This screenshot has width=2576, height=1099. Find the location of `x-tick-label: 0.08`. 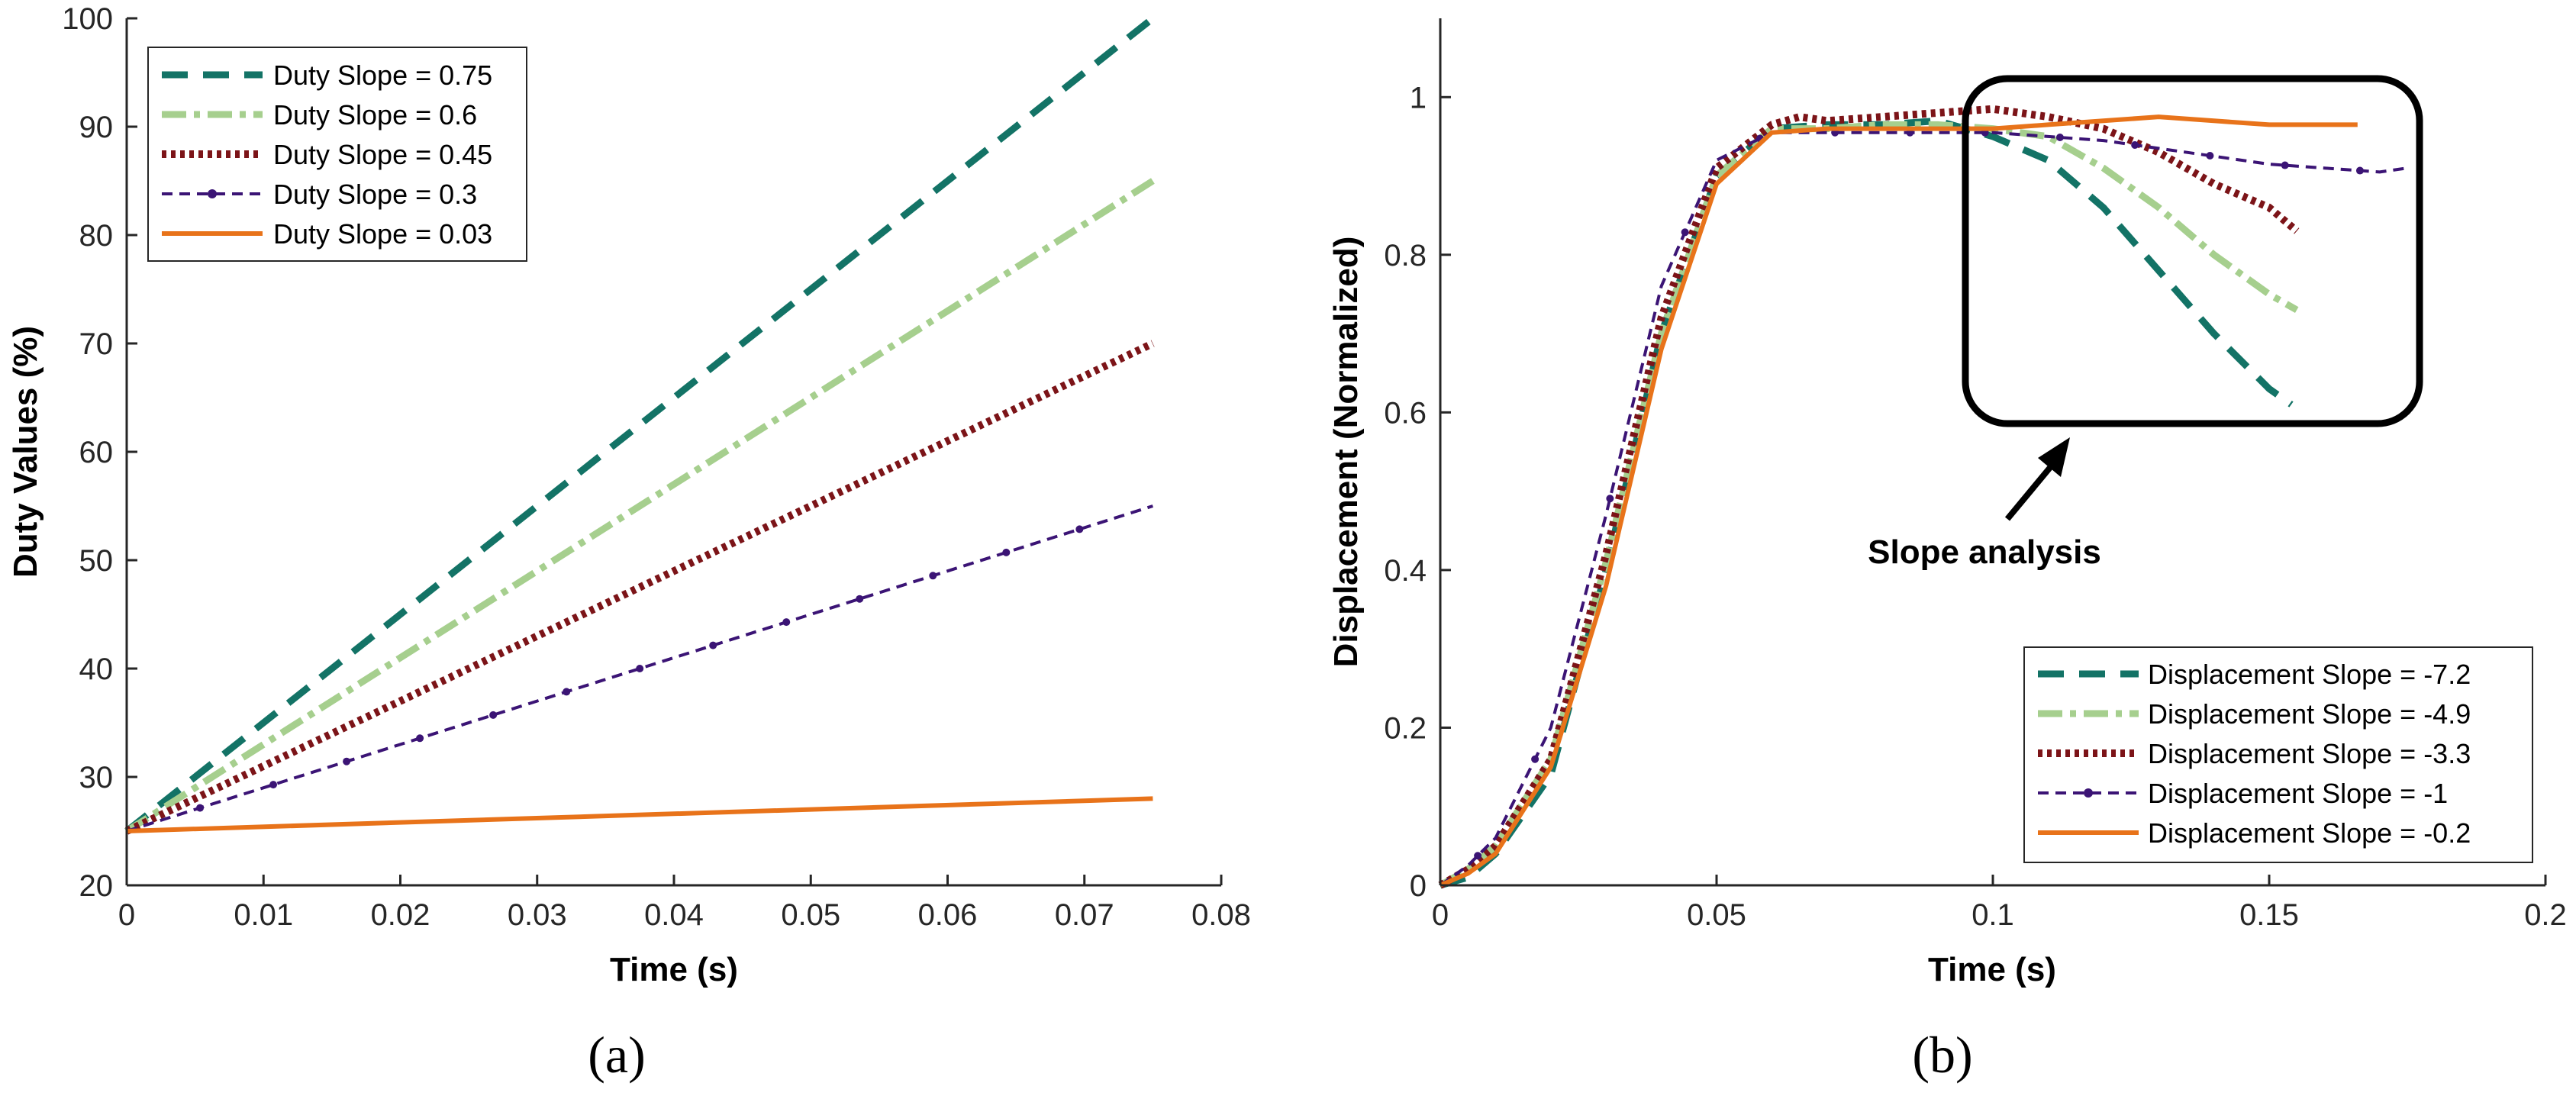

x-tick-label: 0.08 is located at coordinates (1221, 915).